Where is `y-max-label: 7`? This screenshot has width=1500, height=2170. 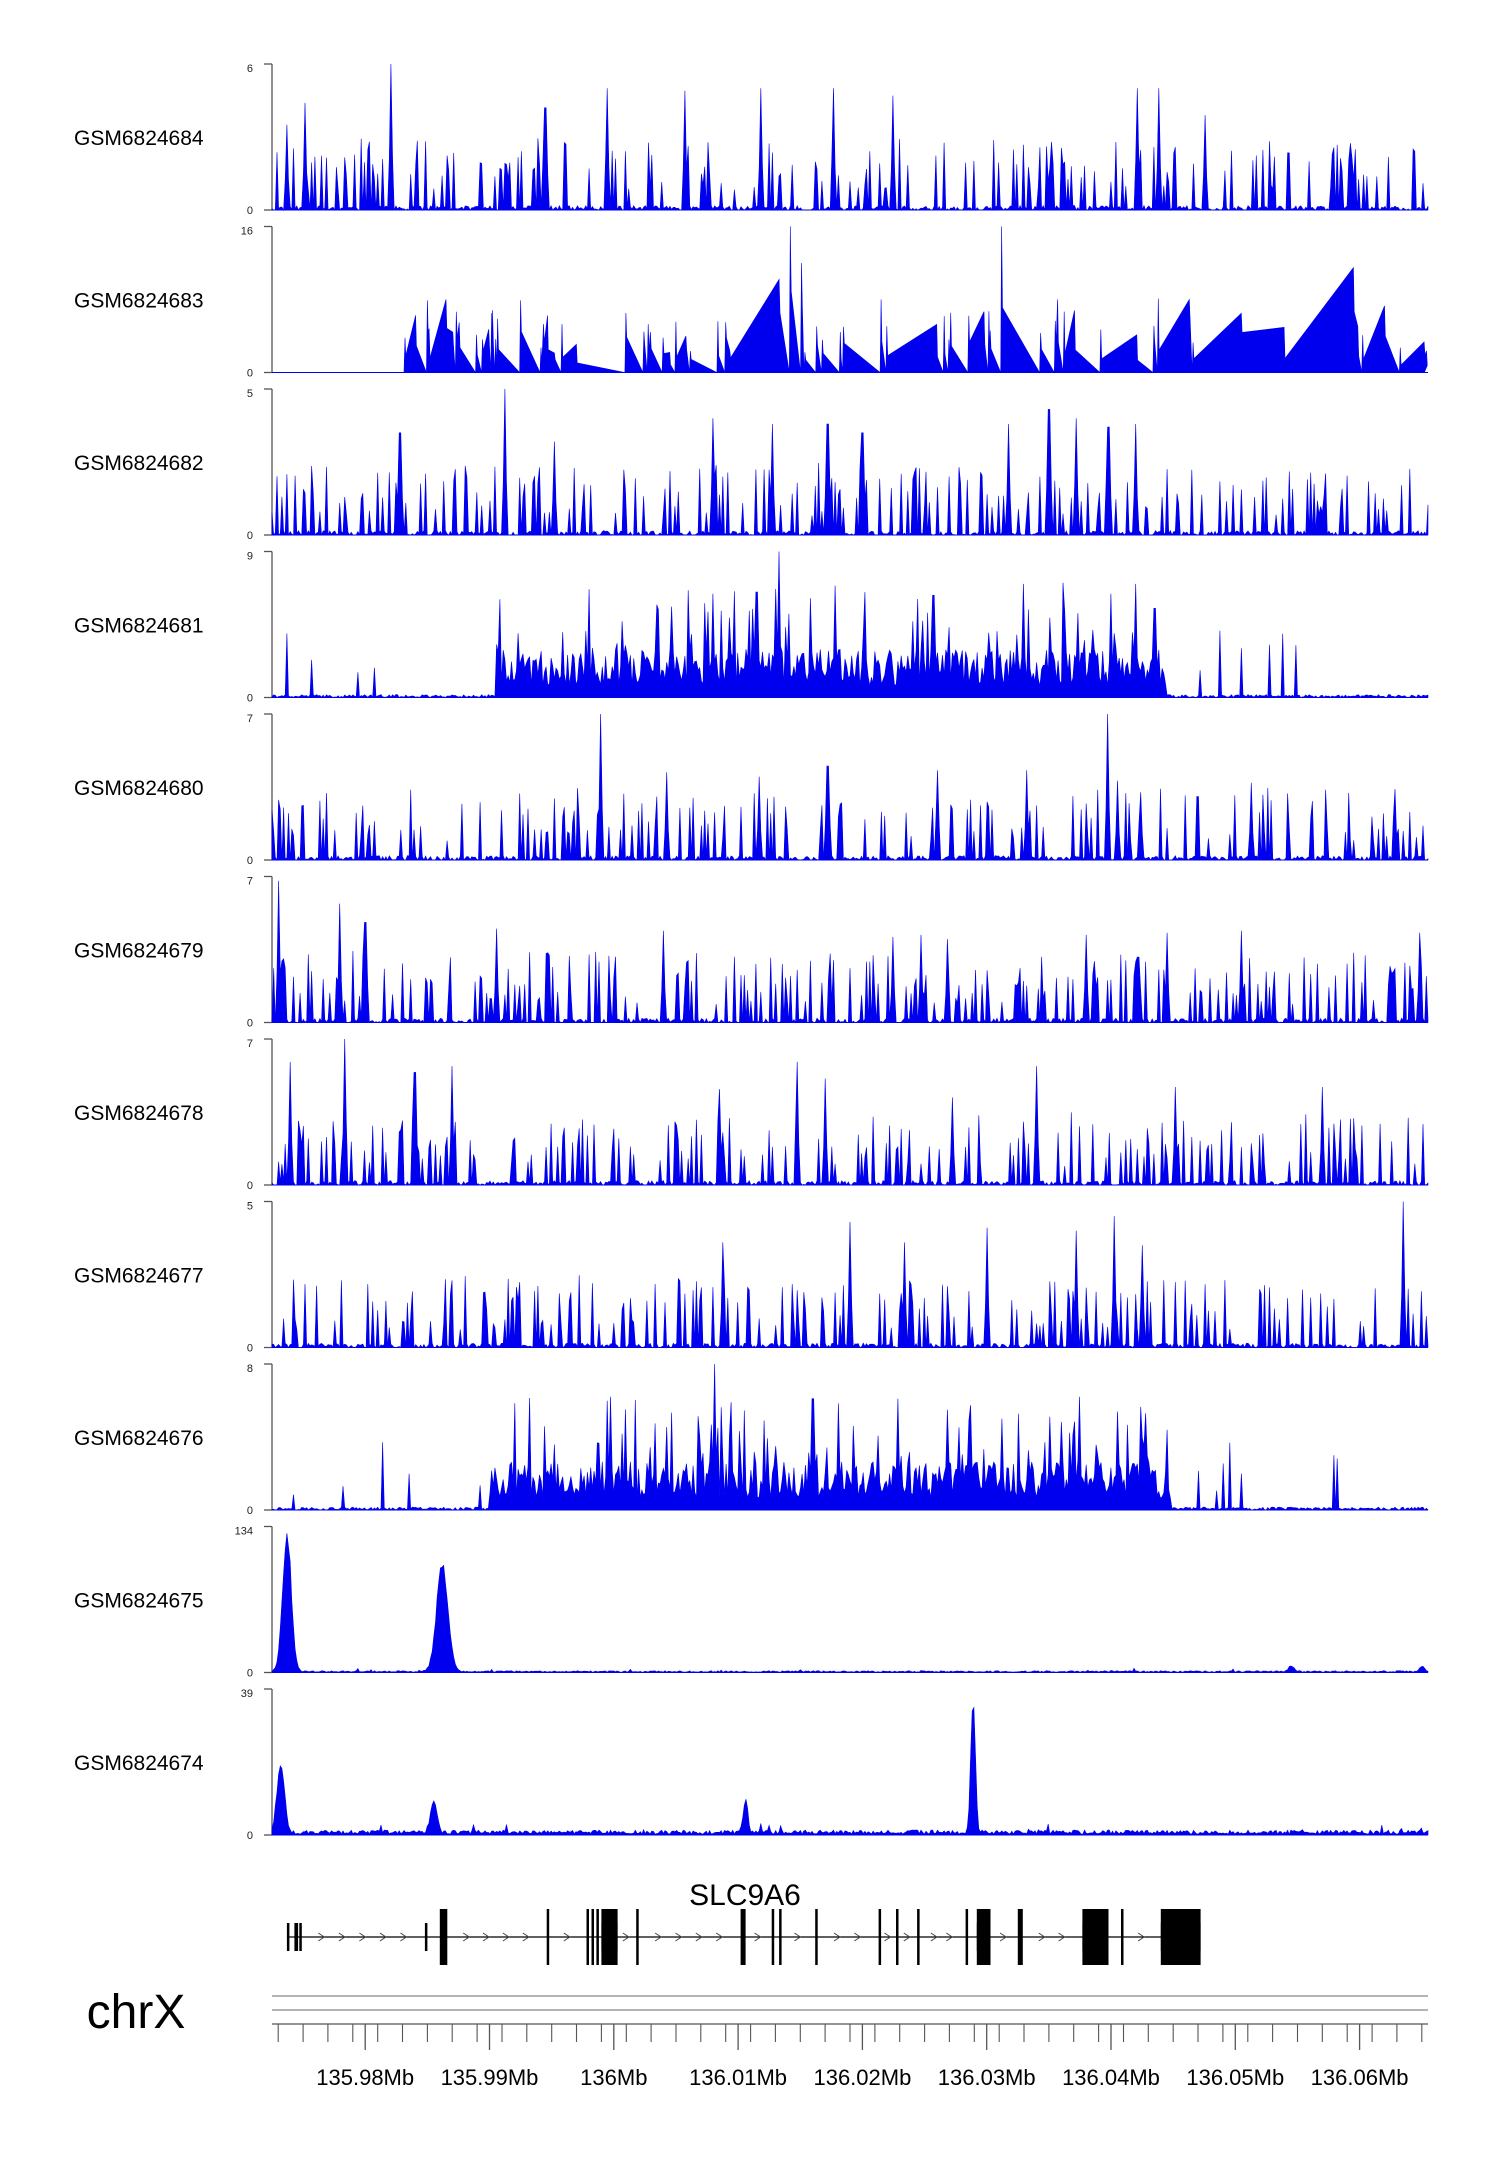
y-max-label: 7 is located at coordinates (250, 719).